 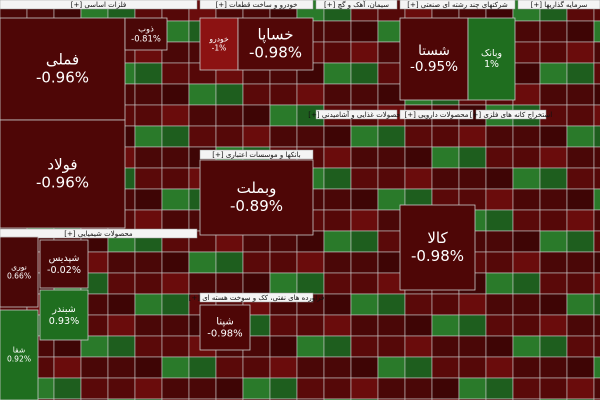 What do you see at coordinates (64, 258) in the screenshot?
I see `tile-name: شپدیس` at bounding box center [64, 258].